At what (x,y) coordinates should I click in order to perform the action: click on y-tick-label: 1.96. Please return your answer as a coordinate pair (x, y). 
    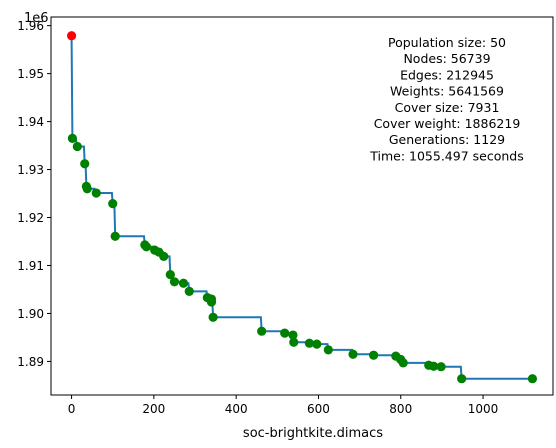
    Looking at the image, I should click on (30, 26).